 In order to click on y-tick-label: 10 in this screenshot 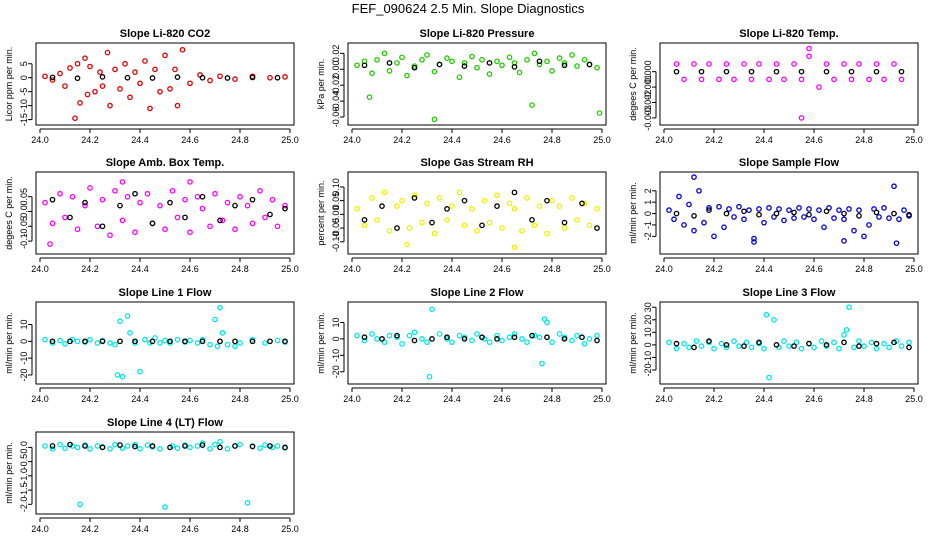, I will do `click(336, 322)`.